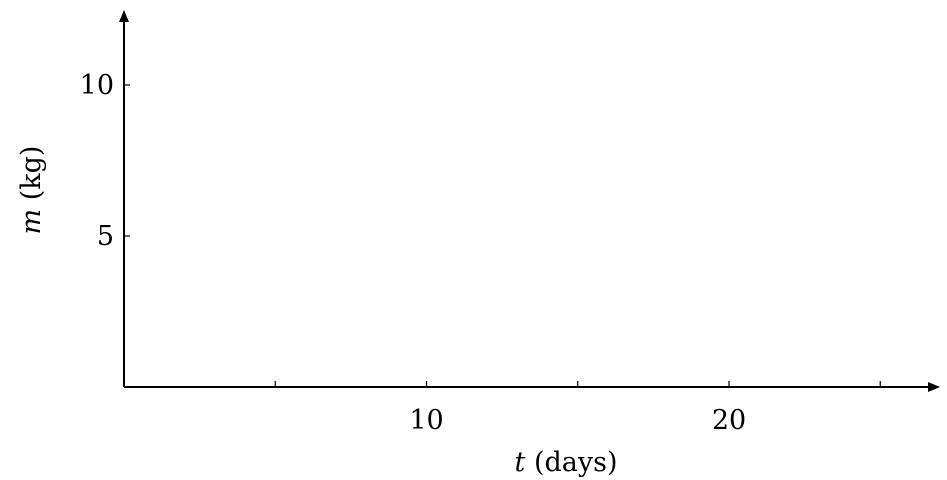 This screenshot has width=947, height=480. What do you see at coordinates (729, 420) in the screenshot?
I see `x-tick-label: 20` at bounding box center [729, 420].